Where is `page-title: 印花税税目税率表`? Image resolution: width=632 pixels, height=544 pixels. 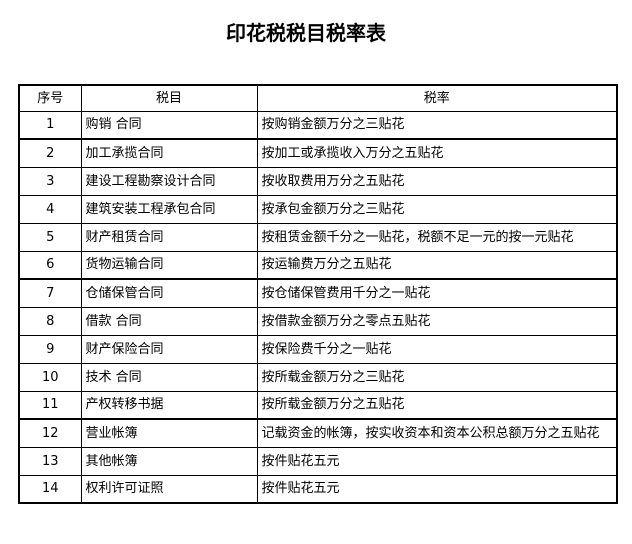 page-title: 印花税税目税率表 is located at coordinates (306, 33).